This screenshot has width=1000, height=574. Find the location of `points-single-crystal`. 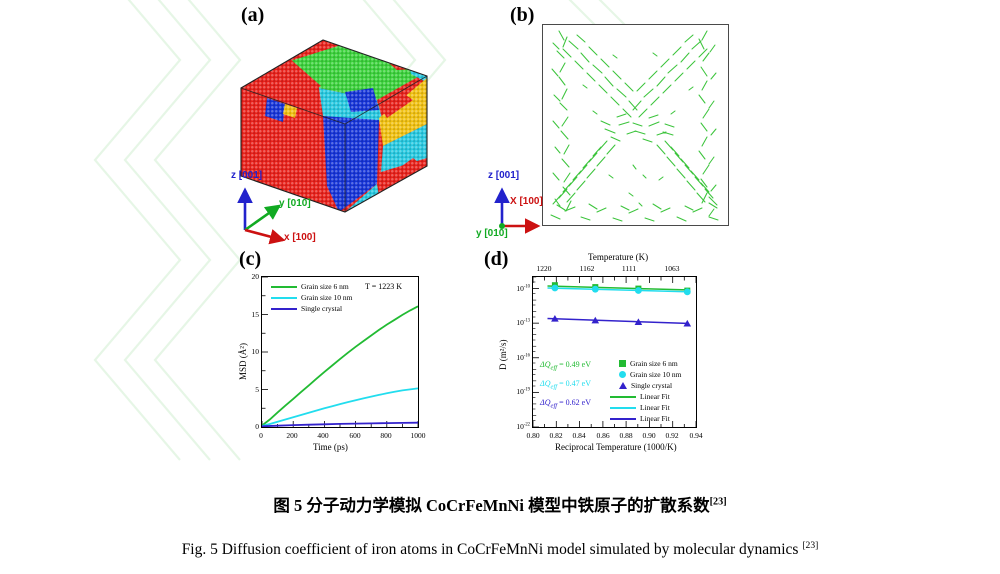

points-single-crystal is located at coordinates (621, 321).